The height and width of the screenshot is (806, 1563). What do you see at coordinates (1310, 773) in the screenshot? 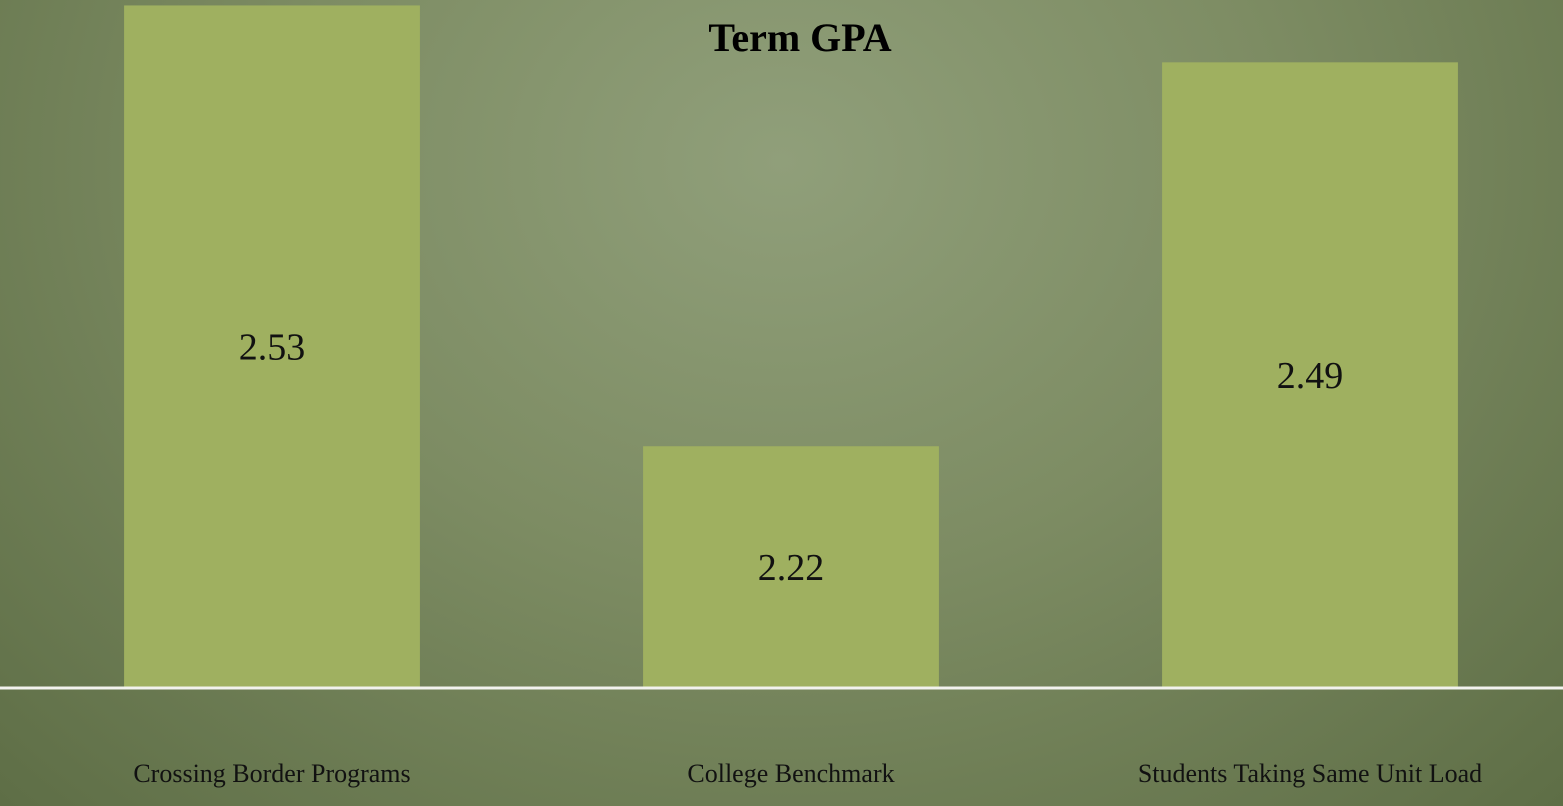
I see `x-tick-label: Students Taking Same Unit Load` at bounding box center [1310, 773].